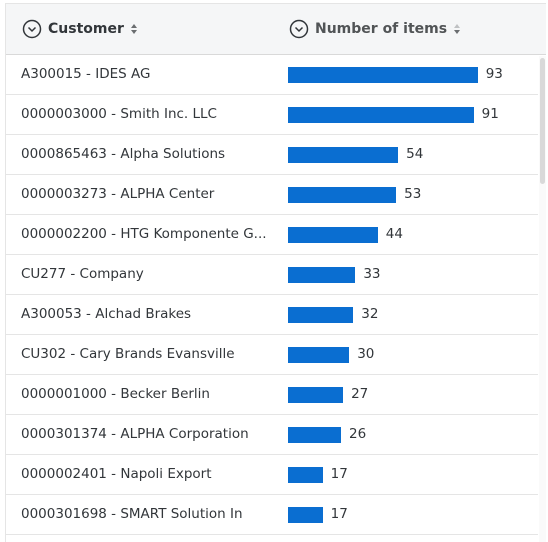 This screenshot has width=548, height=542. Describe the element at coordinates (272, 515) in the screenshot. I see `table-row: 0000301698 - SMART Solution In 17` at that location.